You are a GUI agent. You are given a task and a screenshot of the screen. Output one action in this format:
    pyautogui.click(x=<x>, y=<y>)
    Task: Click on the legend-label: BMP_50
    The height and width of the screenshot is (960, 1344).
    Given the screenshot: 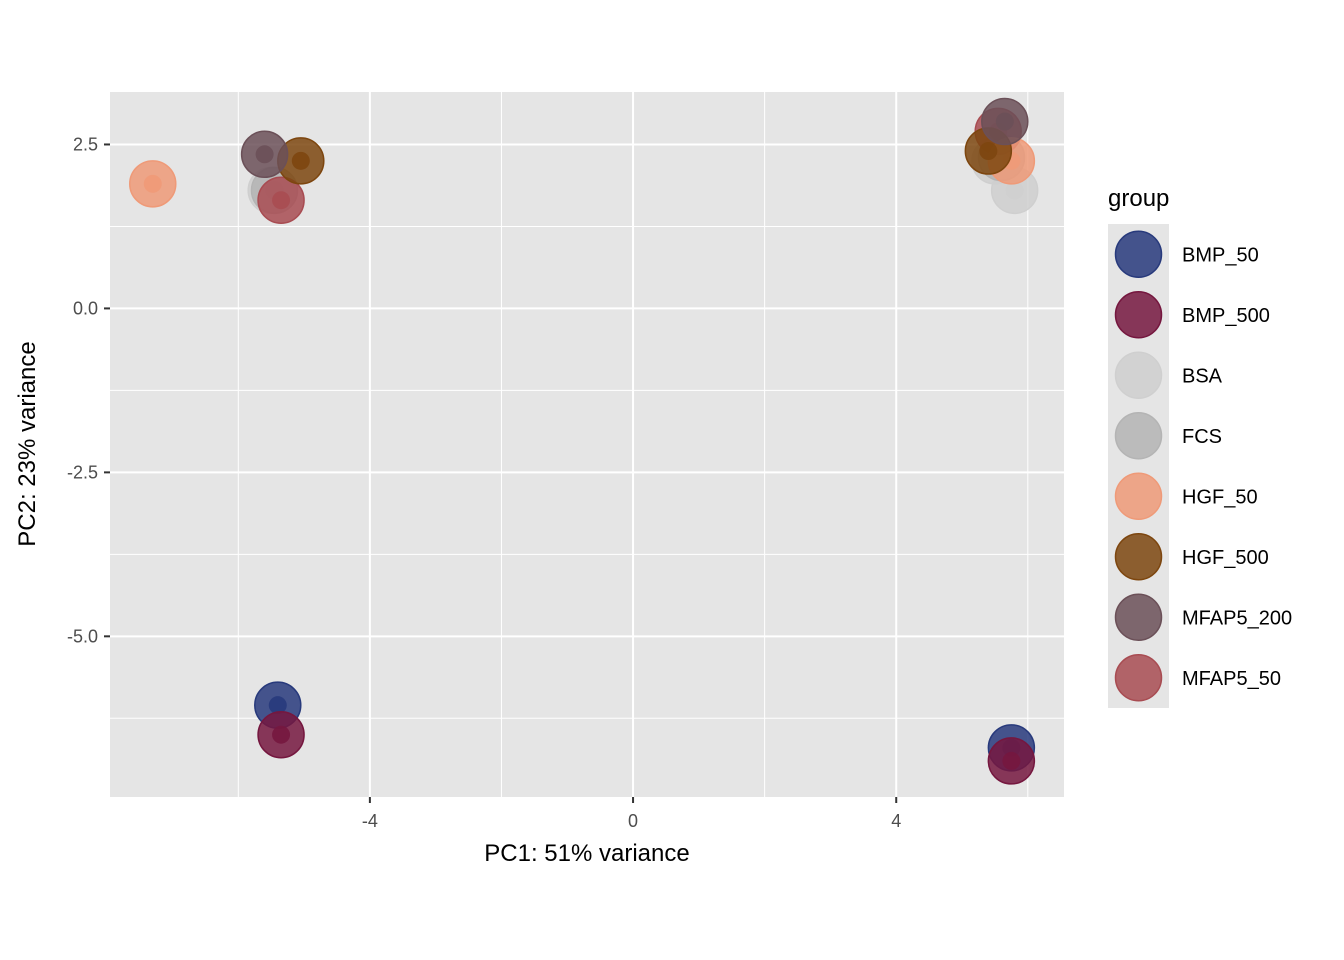 What is the action you would take?
    pyautogui.click(x=1220, y=255)
    